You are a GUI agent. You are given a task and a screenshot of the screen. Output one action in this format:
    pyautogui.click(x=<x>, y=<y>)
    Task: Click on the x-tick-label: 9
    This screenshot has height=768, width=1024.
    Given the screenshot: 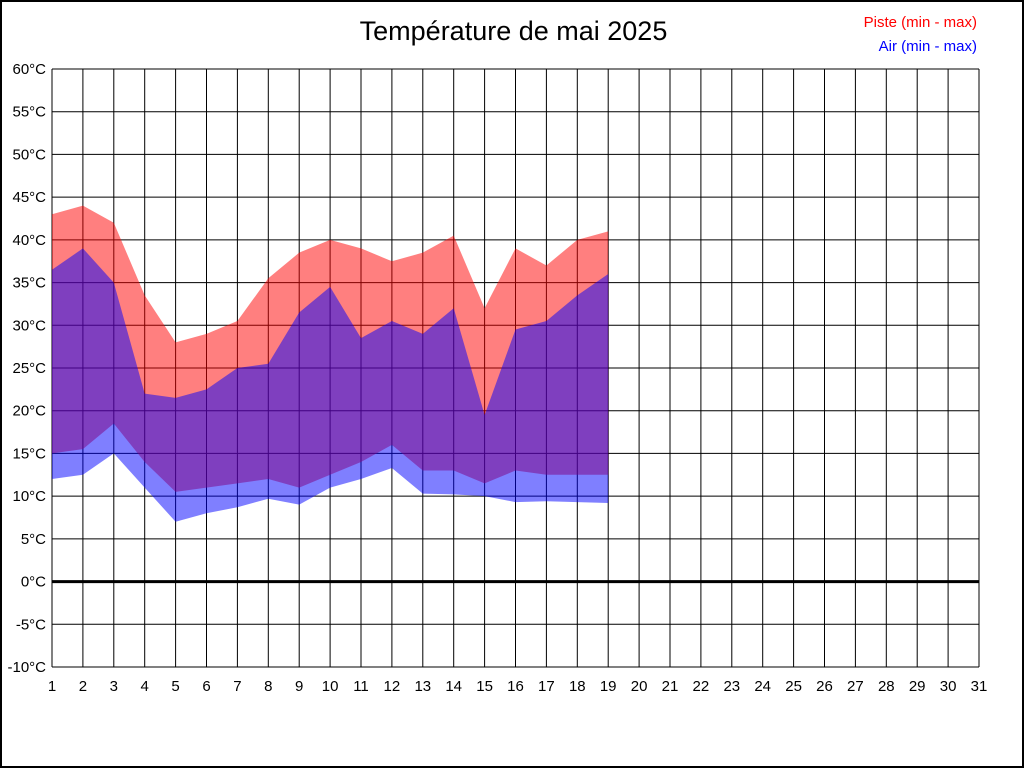 What is the action you would take?
    pyautogui.click(x=299, y=686)
    